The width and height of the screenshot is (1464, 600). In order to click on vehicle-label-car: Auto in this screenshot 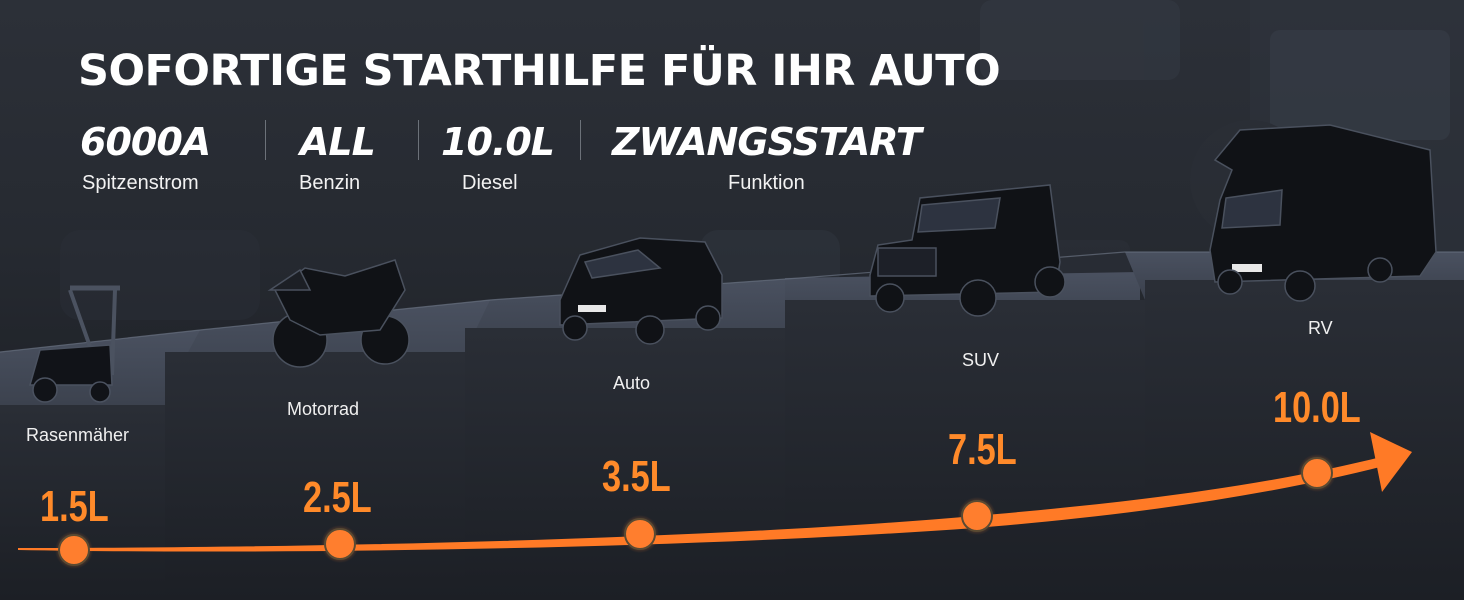, I will do `click(632, 383)`.